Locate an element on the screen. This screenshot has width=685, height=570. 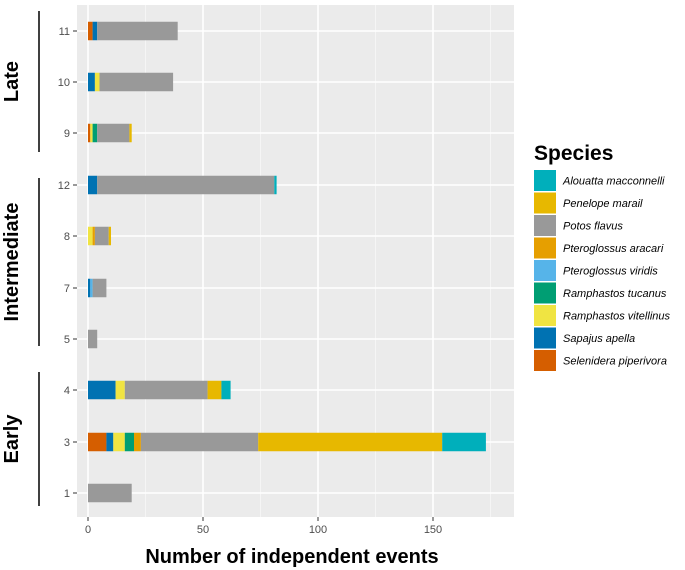
legend-label: Pteroglossus viridis is located at coordinates (610, 272).